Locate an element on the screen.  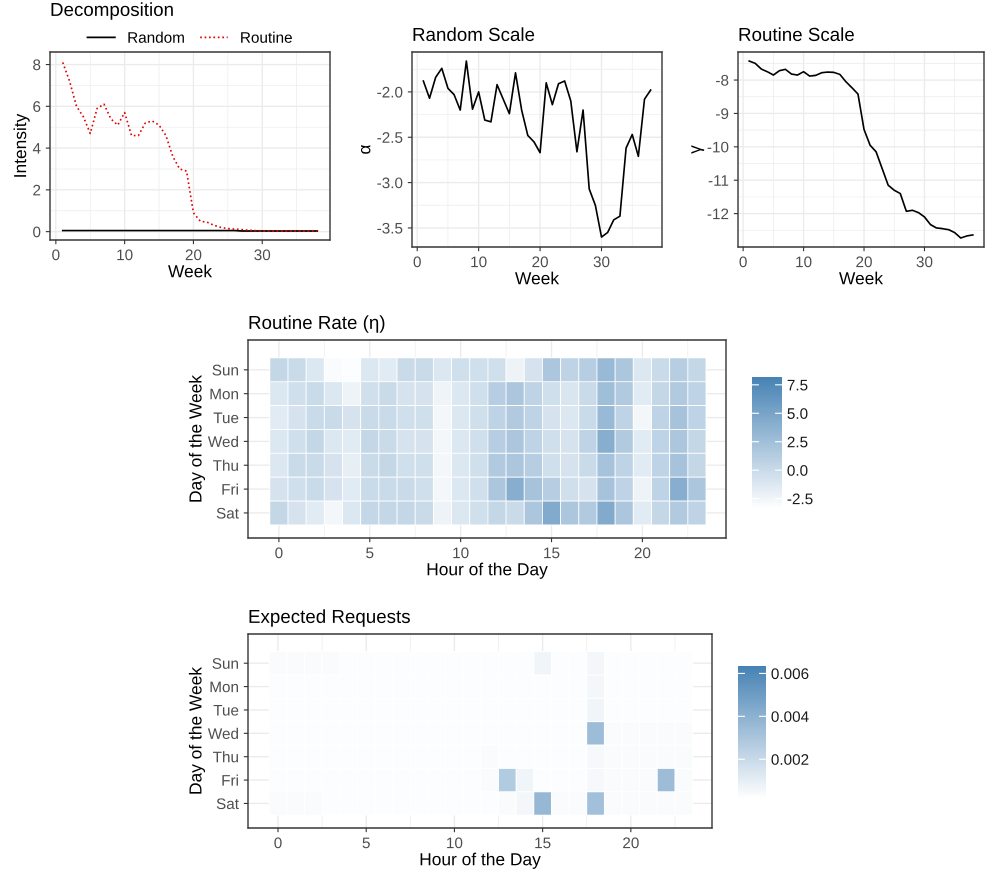
y-axis-title: γ is located at coordinates (697, 149).